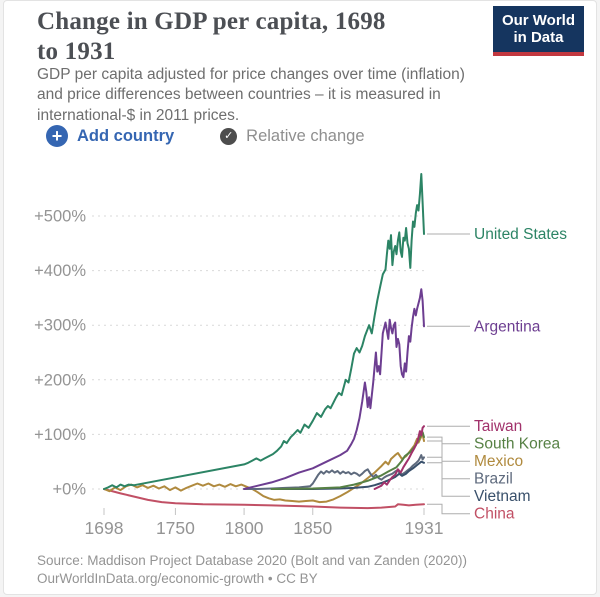 The image size is (600, 597). What do you see at coordinates (211, 36) in the screenshot?
I see `page-title: Change in GDP per capita, 1698 to 1931` at bounding box center [211, 36].